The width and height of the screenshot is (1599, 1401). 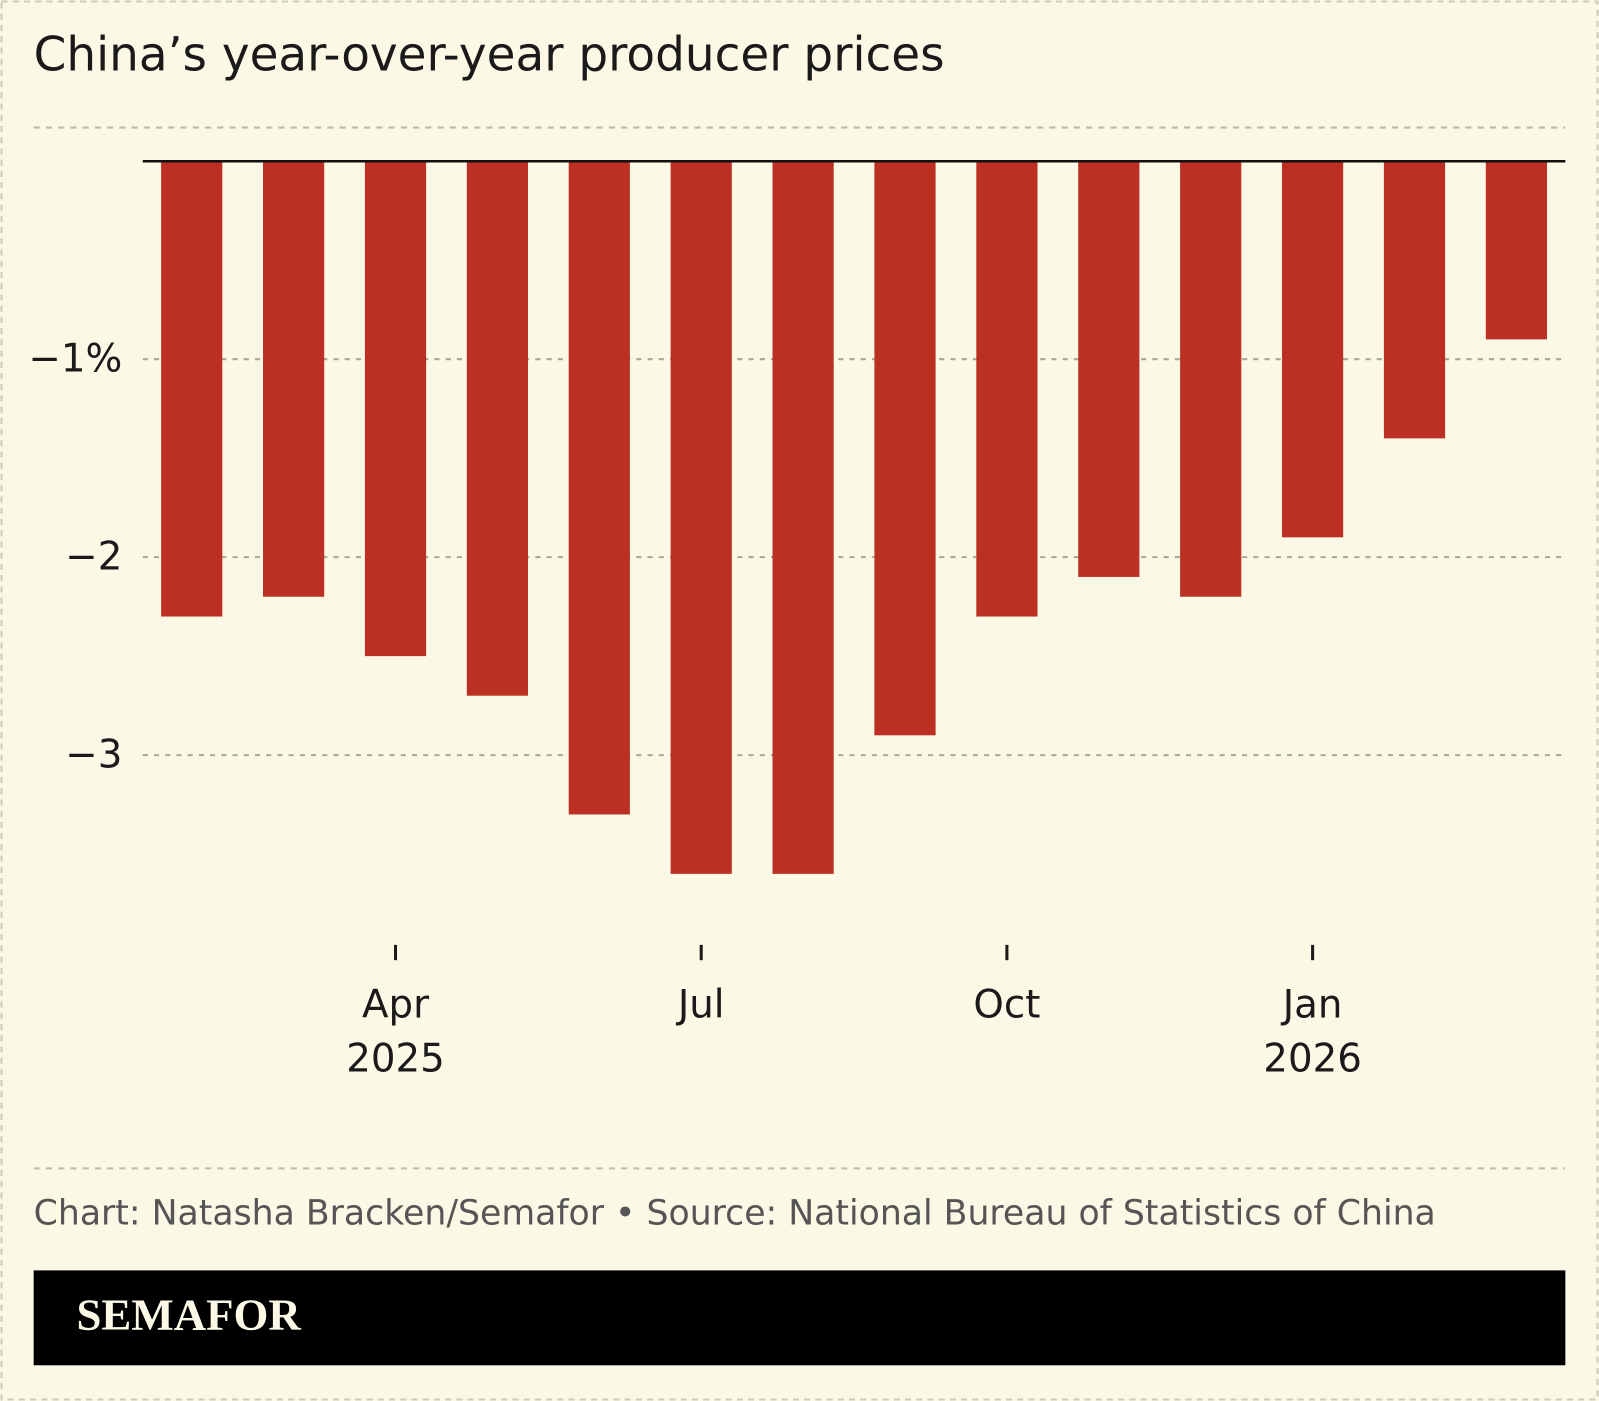 What do you see at coordinates (1312, 1059) in the screenshot?
I see `x-year-label: 2026` at bounding box center [1312, 1059].